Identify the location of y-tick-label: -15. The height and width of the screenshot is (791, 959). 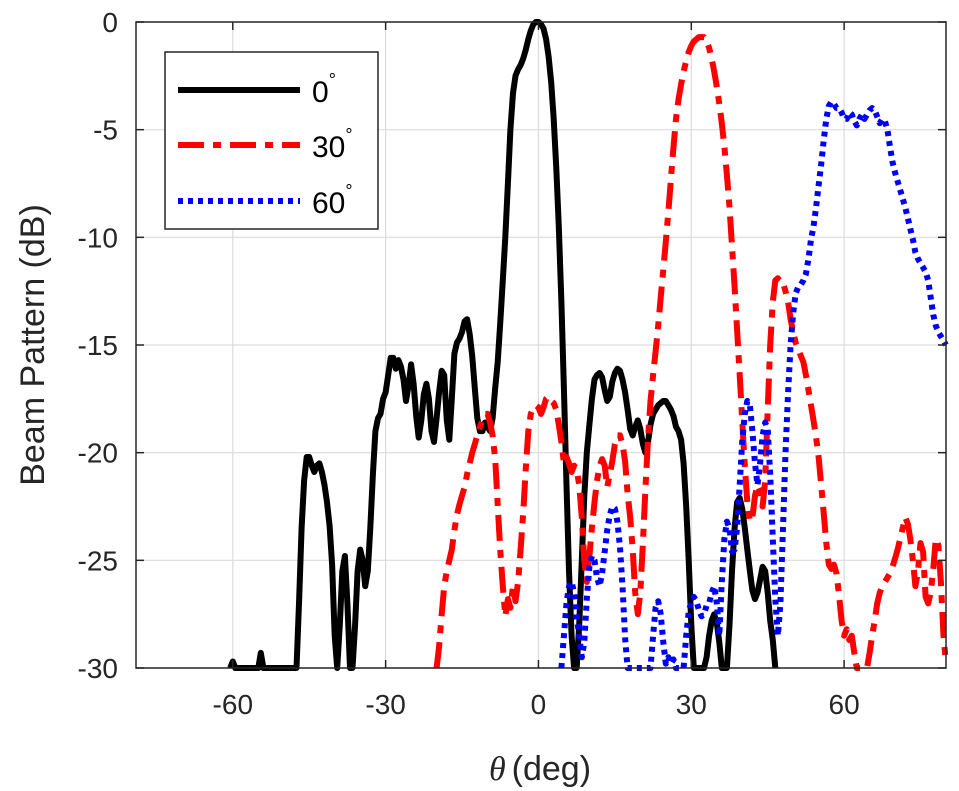
(98, 345).